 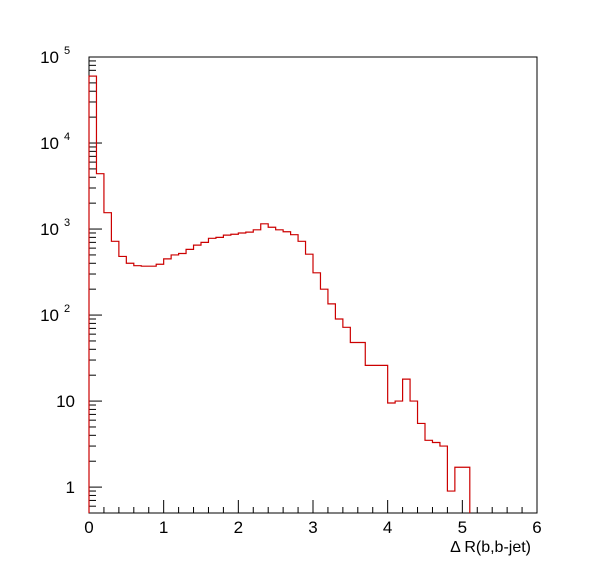 I want to click on x-tick-label: 4, so click(x=387, y=527).